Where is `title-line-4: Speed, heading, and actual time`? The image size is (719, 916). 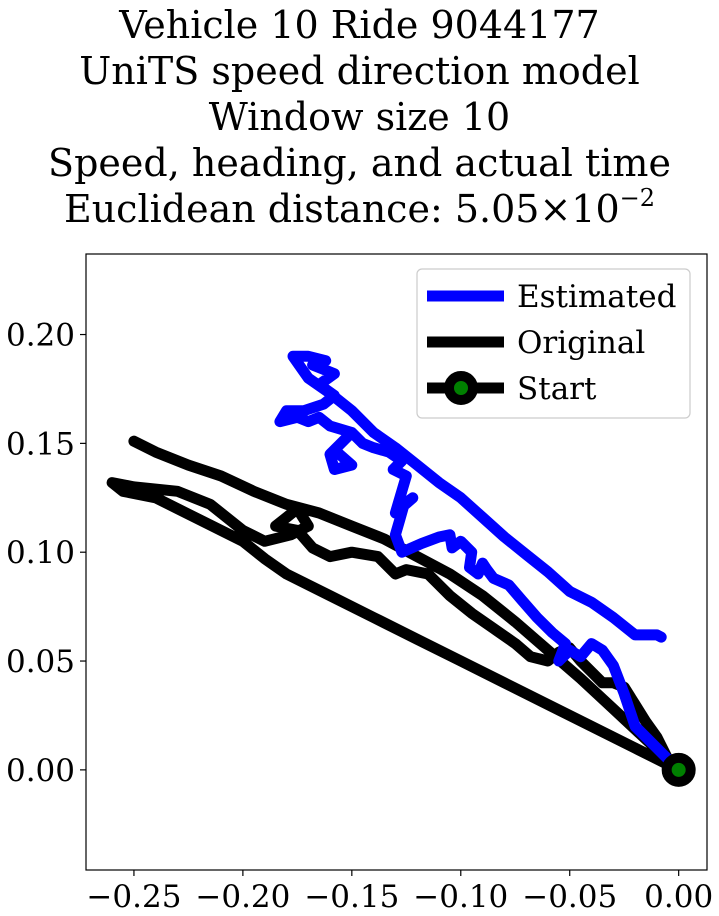
title-line-4: Speed, heading, and actual time is located at coordinates (359, 163).